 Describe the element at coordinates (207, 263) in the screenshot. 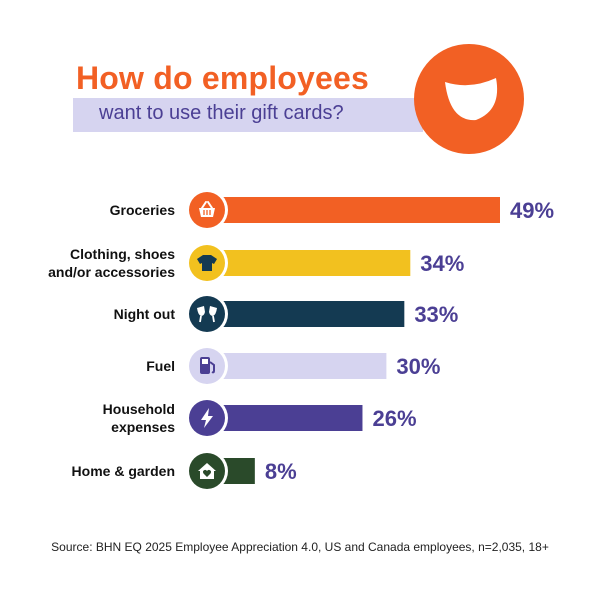

I see `tshirt-icon` at that location.